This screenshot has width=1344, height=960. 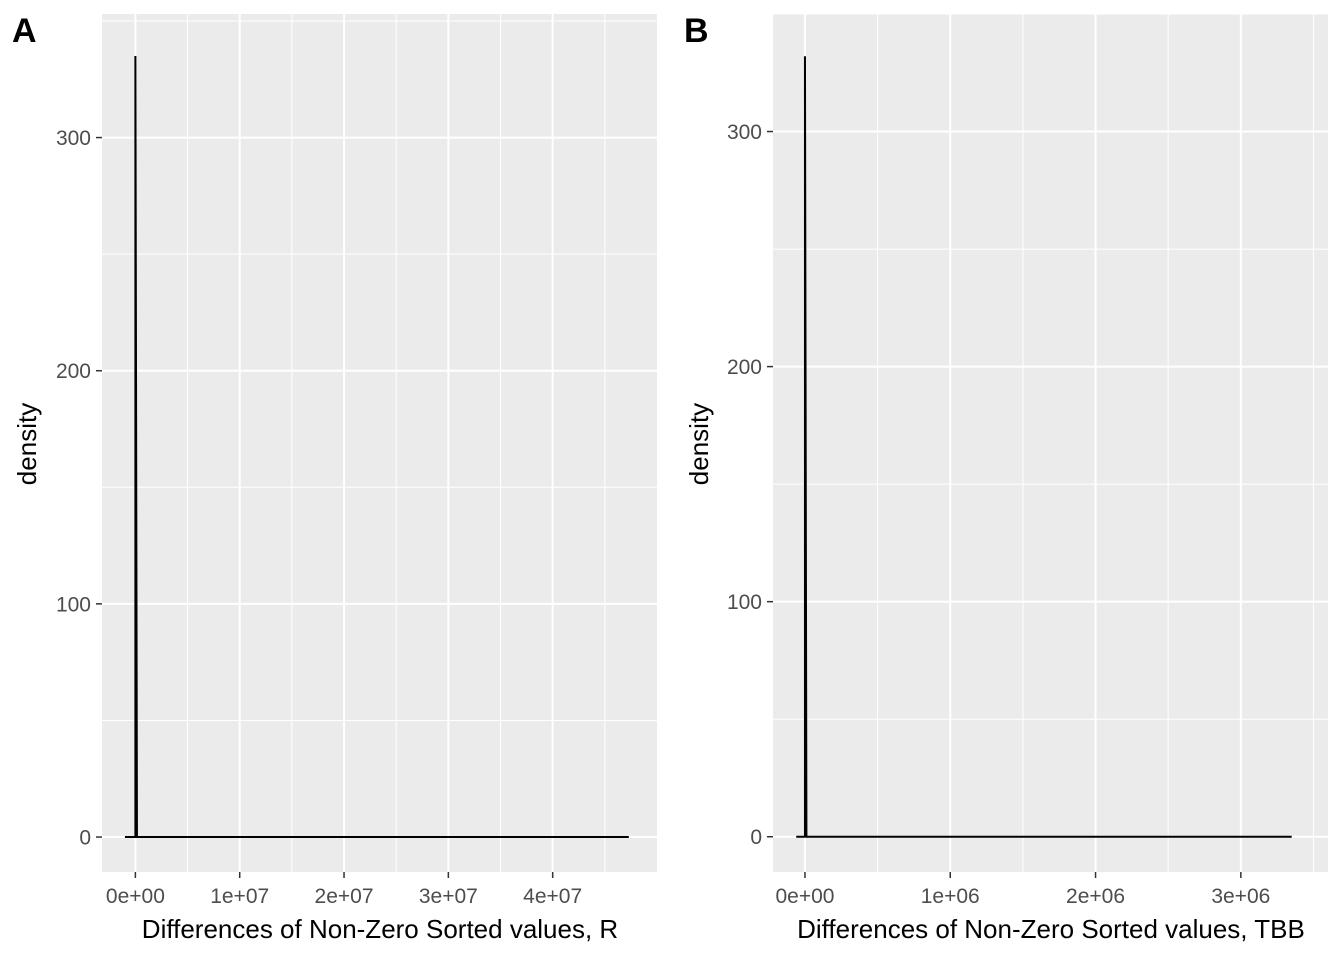 I want to click on y-tick-label-b: 100, so click(x=744, y=602).